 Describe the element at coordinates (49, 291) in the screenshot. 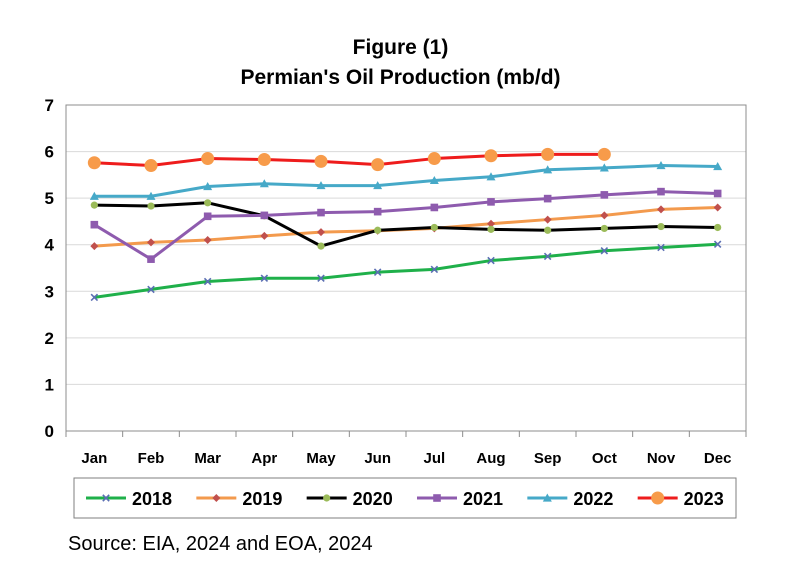

I see `y-tick-label: 3` at that location.